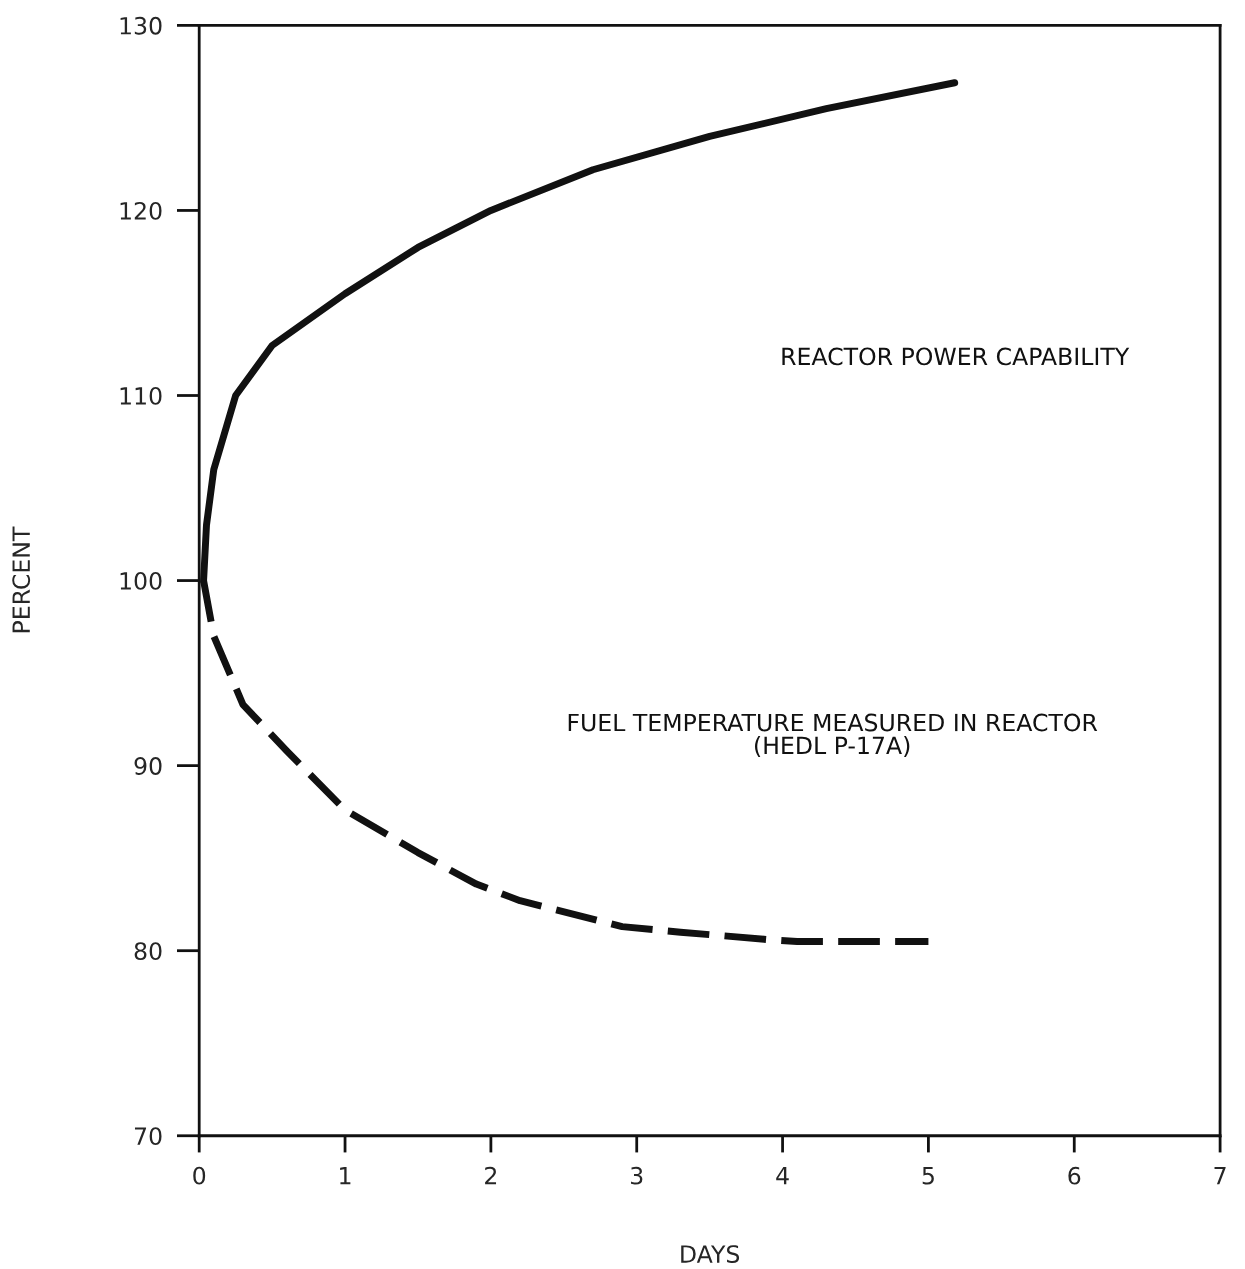  What do you see at coordinates (141, 581) in the screenshot?
I see `y-tick-label: 100` at bounding box center [141, 581].